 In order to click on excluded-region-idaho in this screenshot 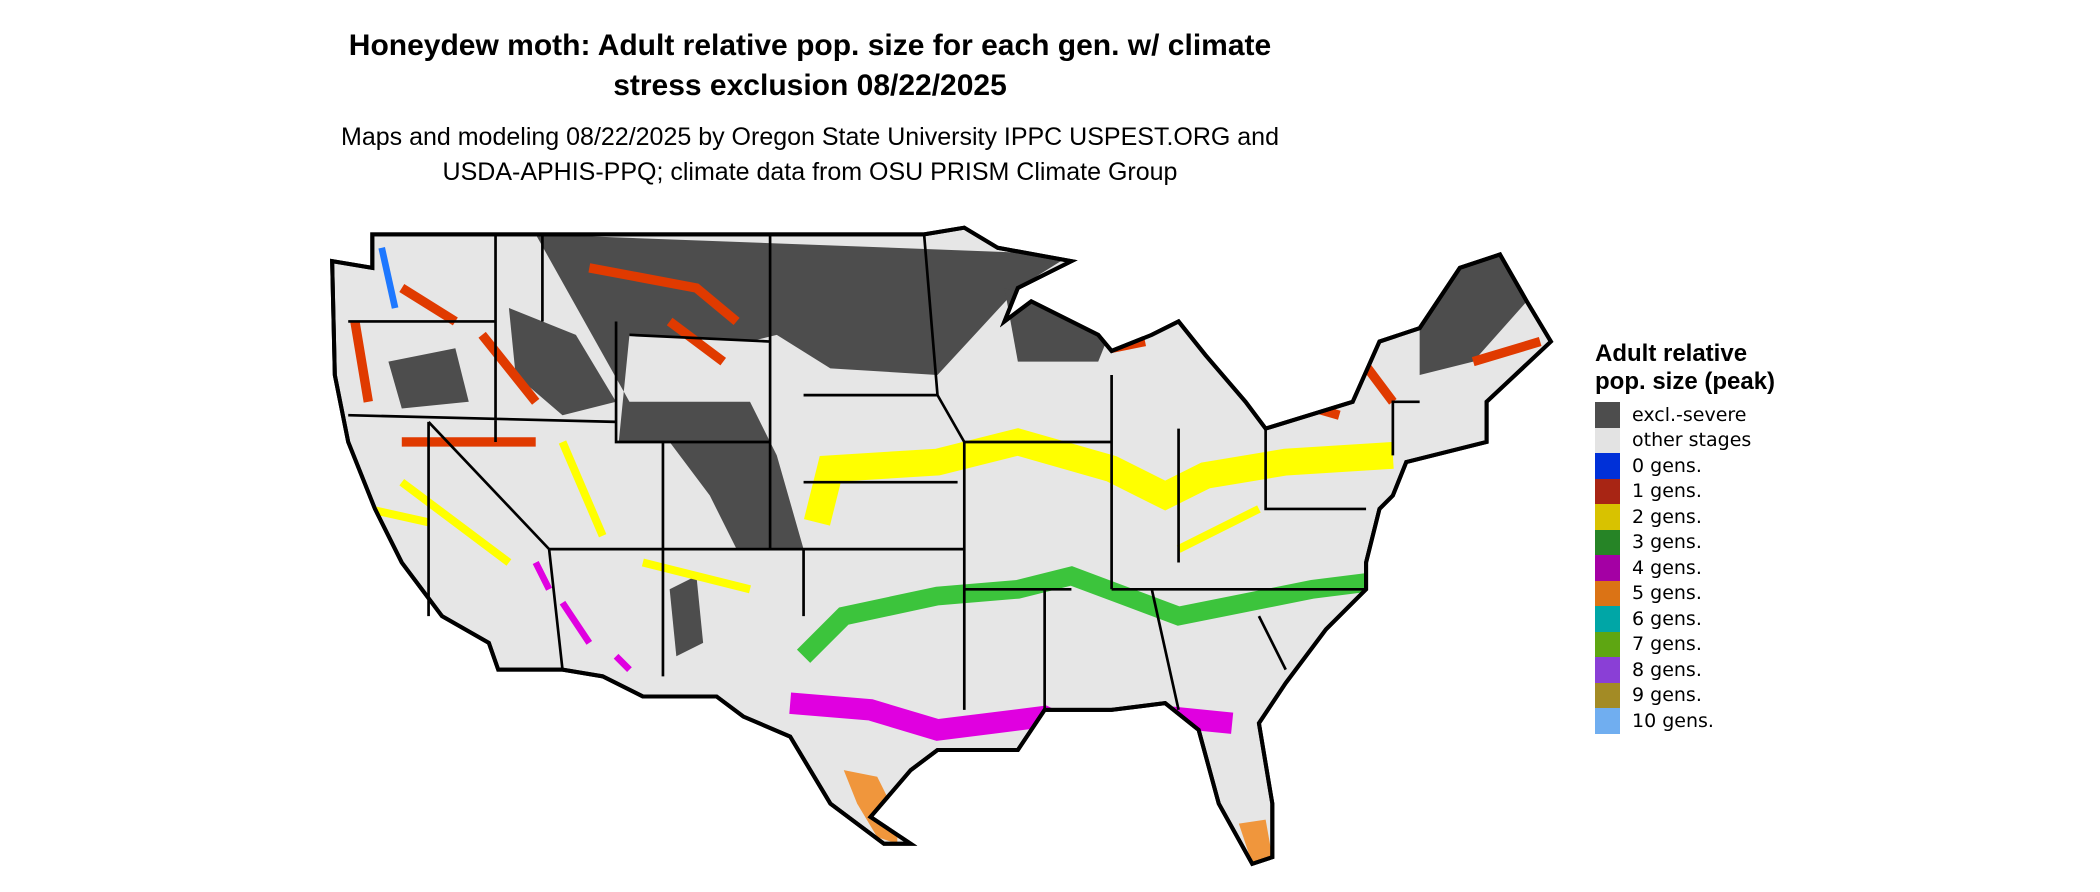, I will do `click(562, 362)`.